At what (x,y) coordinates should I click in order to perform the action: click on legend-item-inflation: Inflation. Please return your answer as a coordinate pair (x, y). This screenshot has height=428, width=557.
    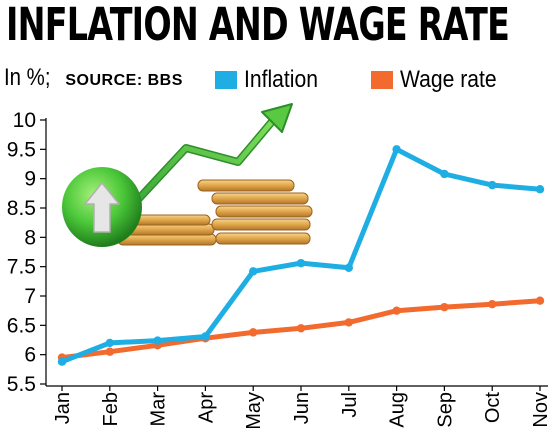
    Looking at the image, I should click on (271, 80).